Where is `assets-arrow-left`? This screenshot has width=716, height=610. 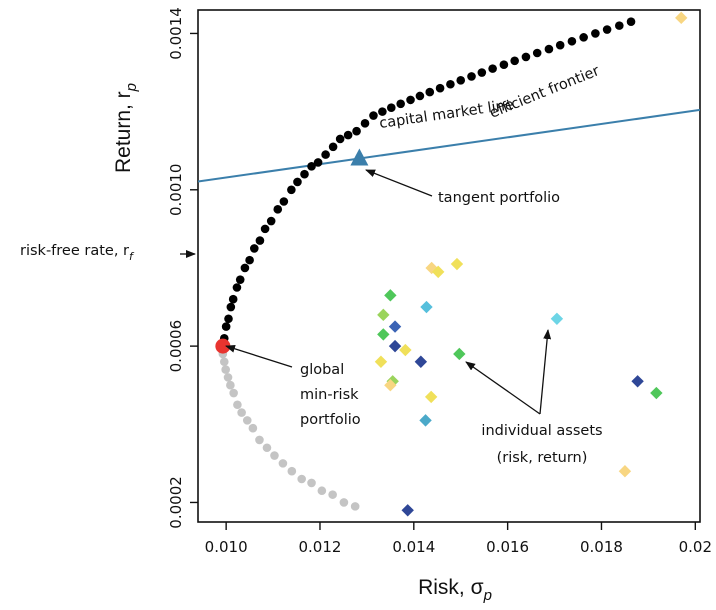
assets-arrow-left is located at coordinates (503, 388).